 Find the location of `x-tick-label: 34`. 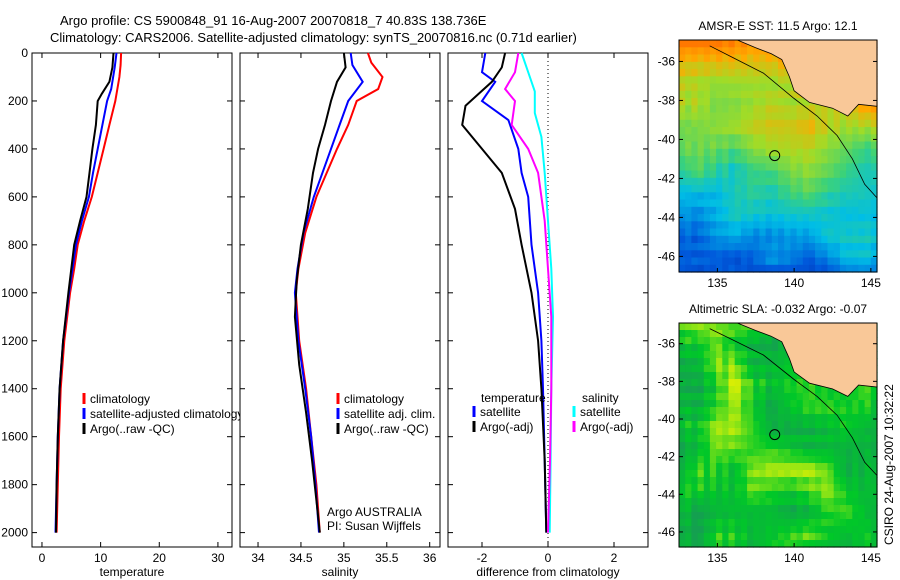

x-tick-label: 34 is located at coordinates (258, 558).